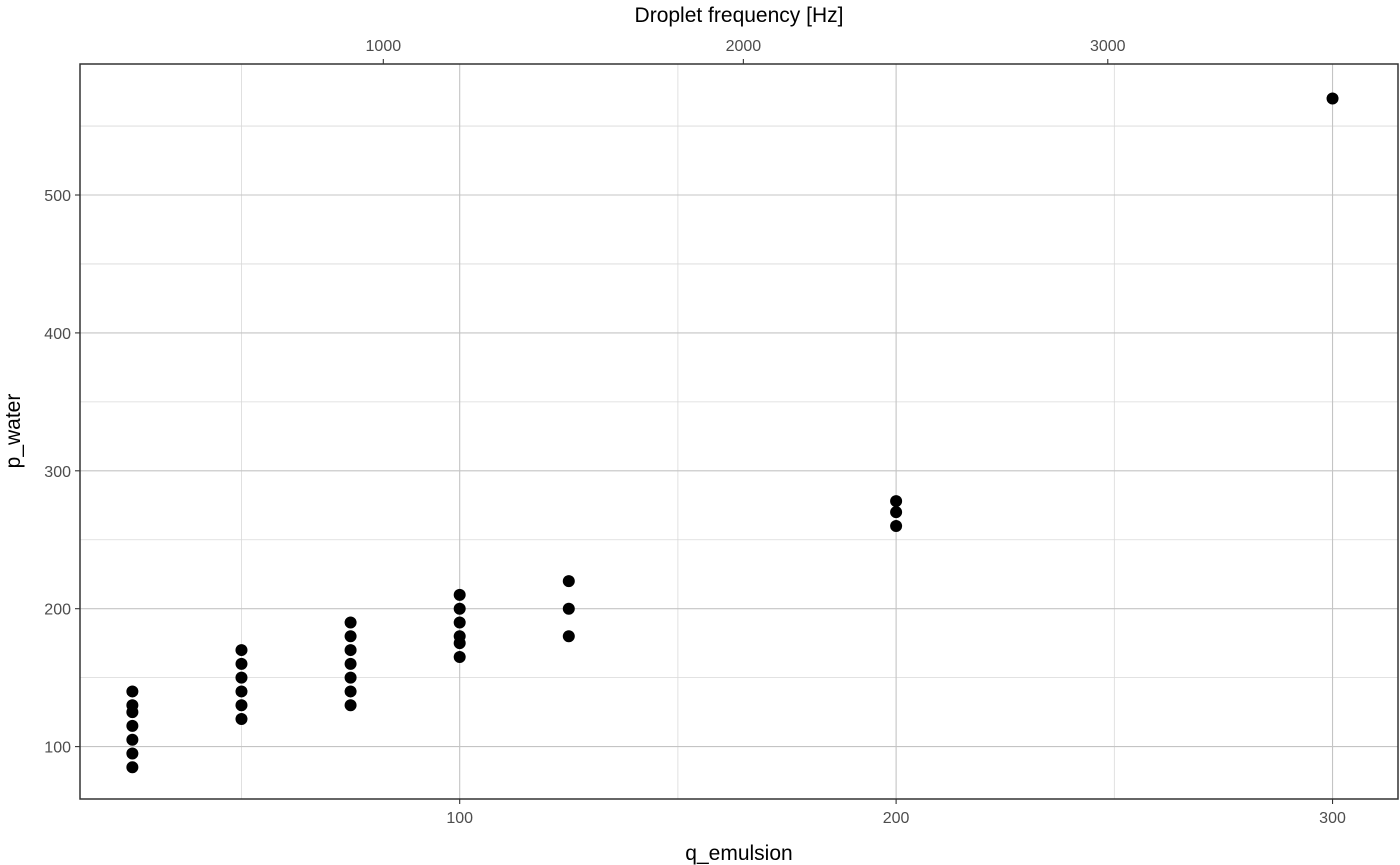 The height and width of the screenshot is (865, 1400). What do you see at coordinates (57, 610) in the screenshot?
I see `y-tick-label: 200` at bounding box center [57, 610].